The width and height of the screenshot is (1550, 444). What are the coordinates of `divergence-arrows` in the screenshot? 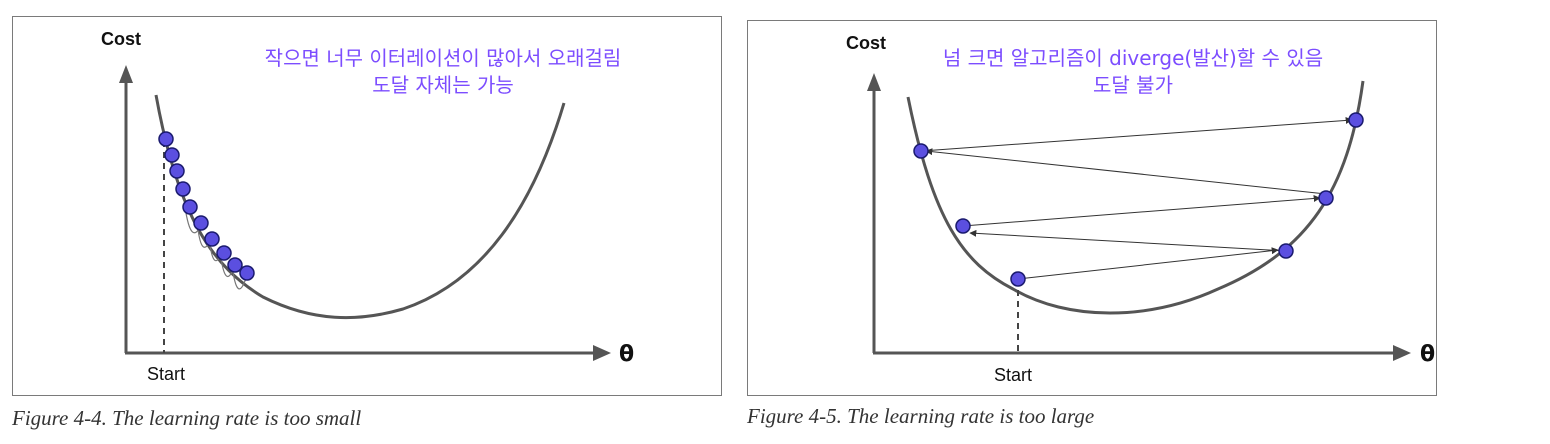 It's located at (1137, 198).